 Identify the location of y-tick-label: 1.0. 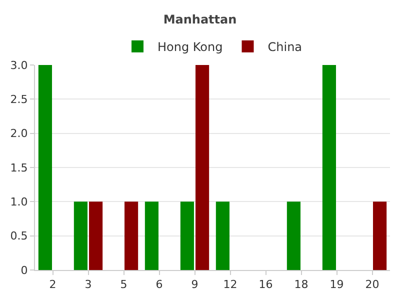
(19, 202).